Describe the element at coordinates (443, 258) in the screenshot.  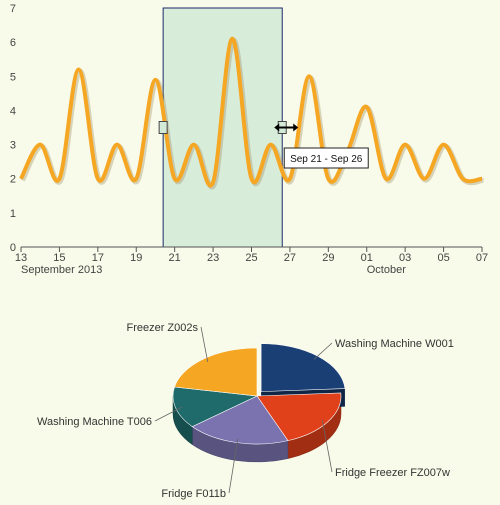
I see `x-tick-label: 05` at that location.